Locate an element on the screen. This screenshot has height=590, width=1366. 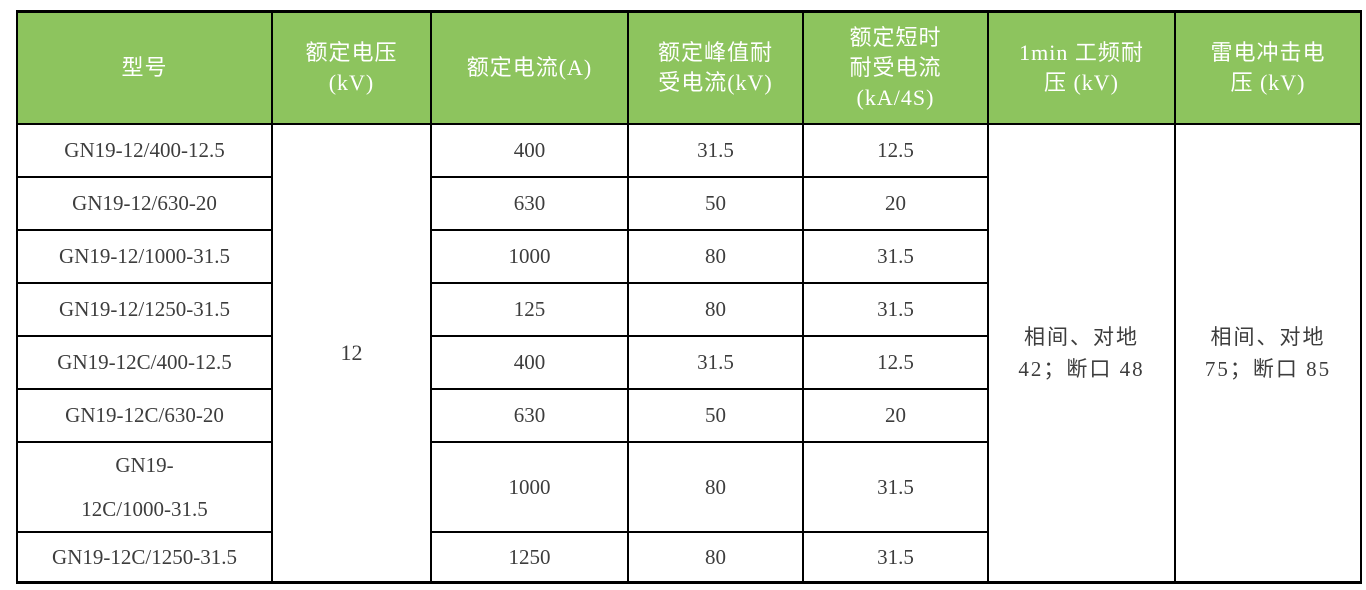
table-row: GN19-12C/630-20 630 50 20 is located at coordinates (688, 415).